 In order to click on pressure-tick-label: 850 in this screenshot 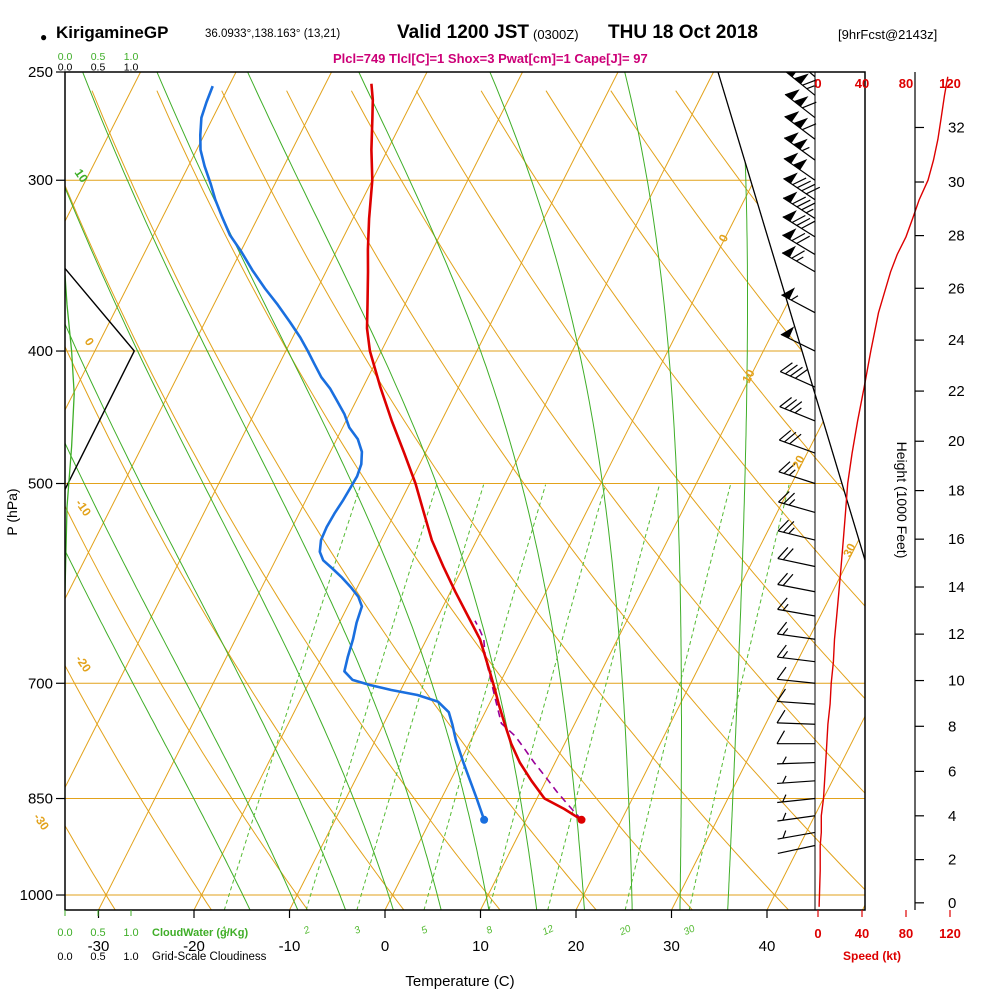, I will do `click(40, 799)`.